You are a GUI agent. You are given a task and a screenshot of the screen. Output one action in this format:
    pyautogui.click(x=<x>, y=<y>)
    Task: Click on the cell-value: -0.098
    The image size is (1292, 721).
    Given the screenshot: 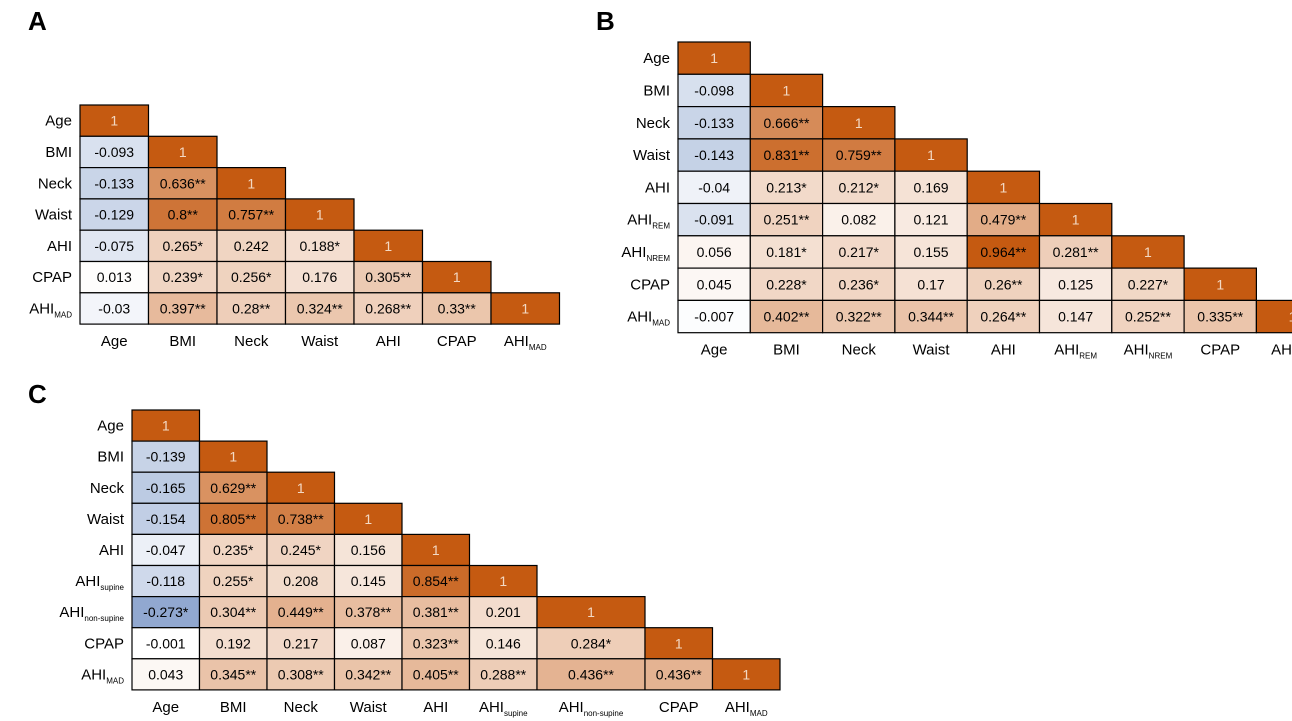 What is the action you would take?
    pyautogui.click(x=714, y=90)
    